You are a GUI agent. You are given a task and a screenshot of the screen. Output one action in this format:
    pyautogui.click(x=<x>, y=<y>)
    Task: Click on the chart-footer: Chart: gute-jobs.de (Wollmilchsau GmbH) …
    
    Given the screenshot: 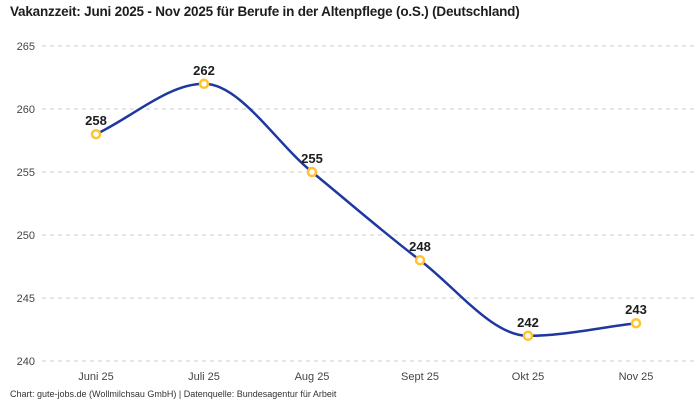 What is the action you would take?
    pyautogui.click(x=173, y=394)
    